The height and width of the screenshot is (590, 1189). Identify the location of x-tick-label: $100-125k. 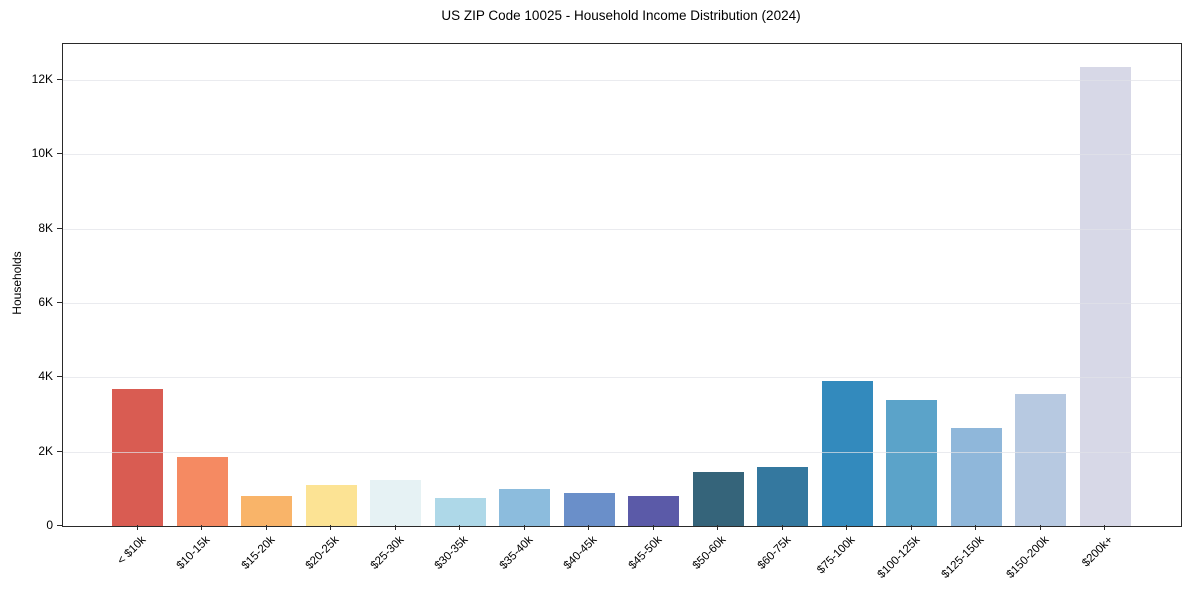
(898, 557).